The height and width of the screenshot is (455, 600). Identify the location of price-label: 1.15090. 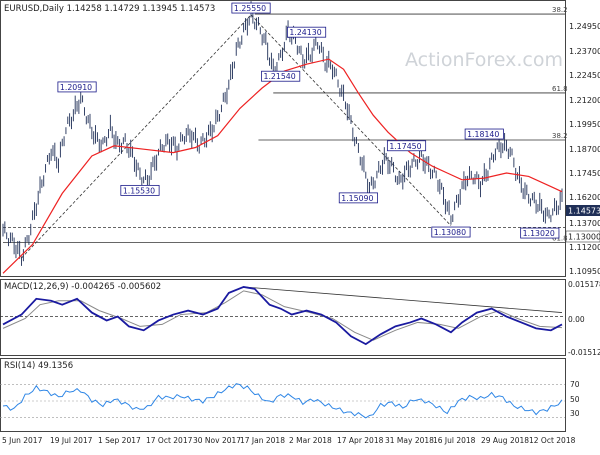
(357, 198).